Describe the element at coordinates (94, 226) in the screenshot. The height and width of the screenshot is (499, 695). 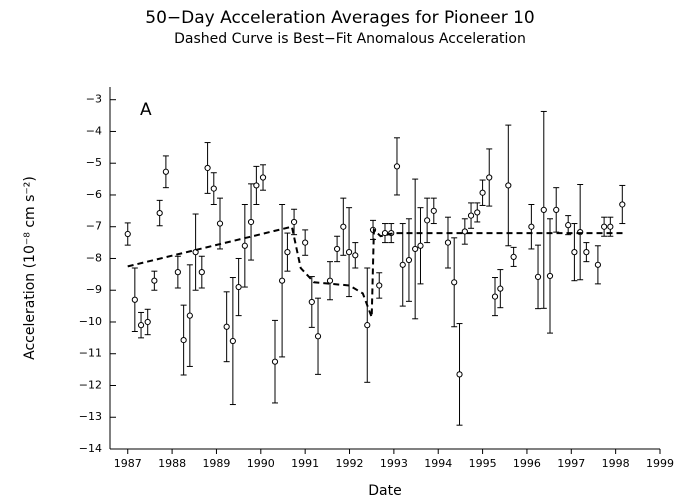
I see `y-tick-label: −7` at that location.